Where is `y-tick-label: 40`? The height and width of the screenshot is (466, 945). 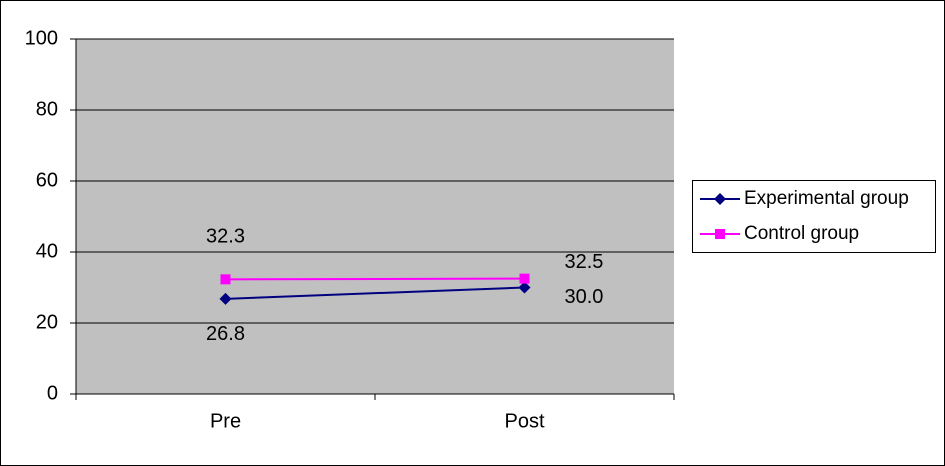
y-tick-label: 40 is located at coordinates (47, 251).